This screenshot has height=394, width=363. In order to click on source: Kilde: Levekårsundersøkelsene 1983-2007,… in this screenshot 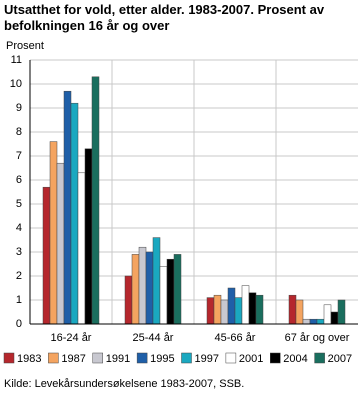, I will do `click(124, 384)`.